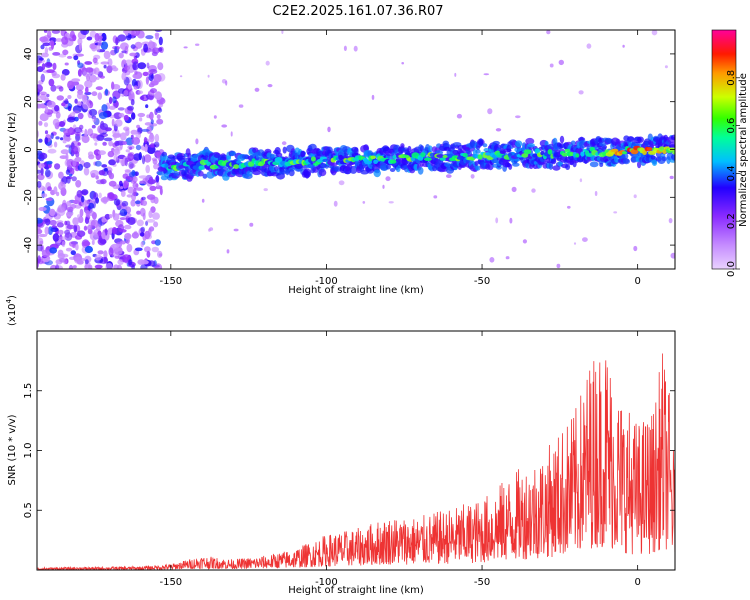  I want to click on colorbar-frame, so click(724, 149).